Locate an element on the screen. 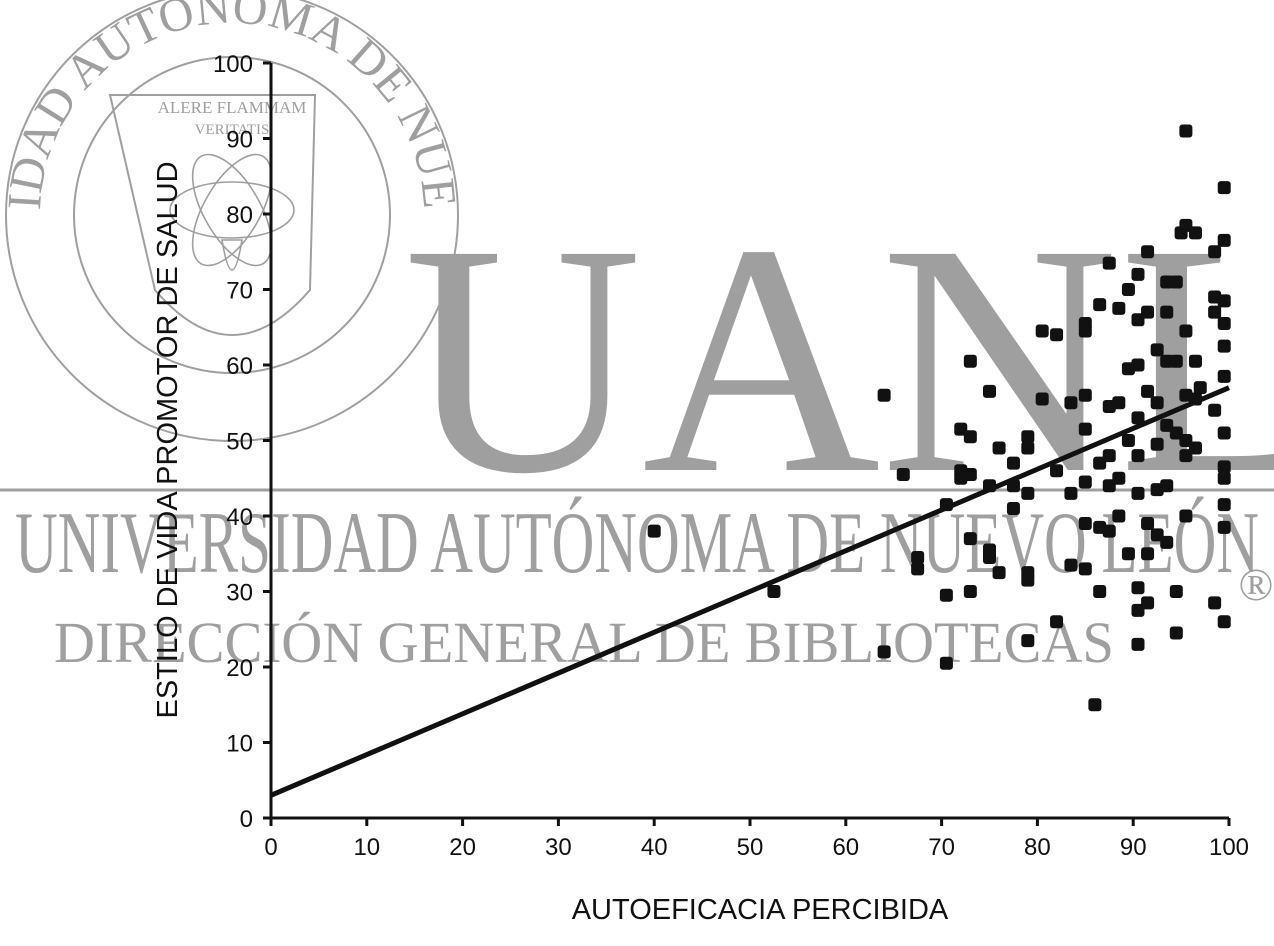 This screenshot has height=946, width=1274. y-tick-label: 30 is located at coordinates (239, 593).